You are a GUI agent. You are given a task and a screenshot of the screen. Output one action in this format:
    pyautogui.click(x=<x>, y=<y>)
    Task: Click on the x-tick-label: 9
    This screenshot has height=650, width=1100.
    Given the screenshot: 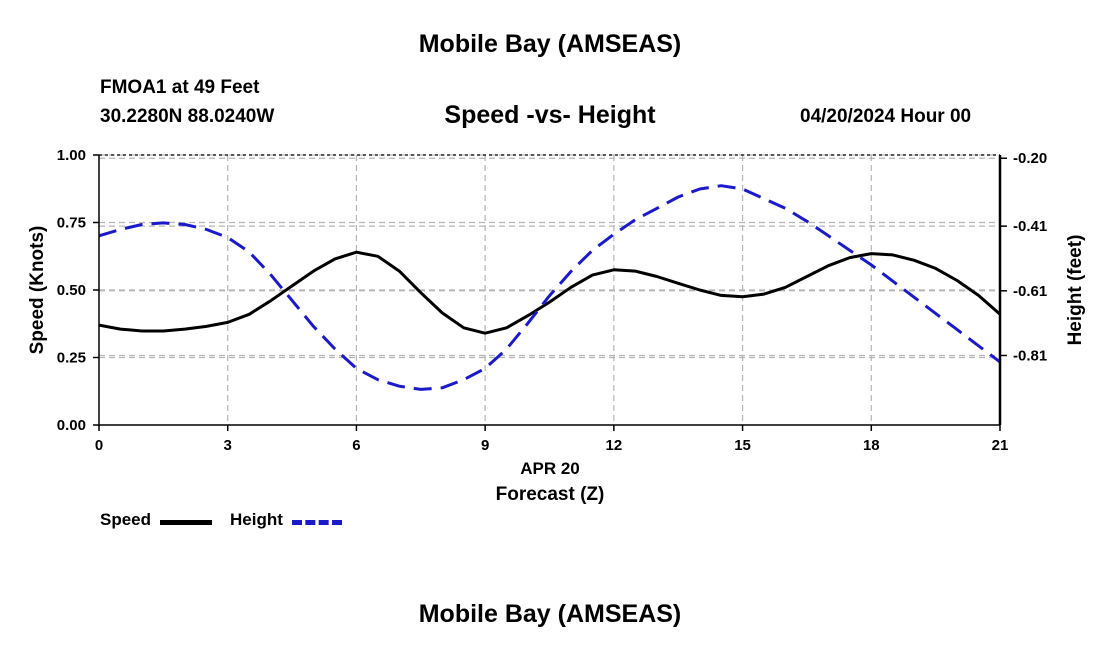 What is the action you would take?
    pyautogui.click(x=485, y=445)
    